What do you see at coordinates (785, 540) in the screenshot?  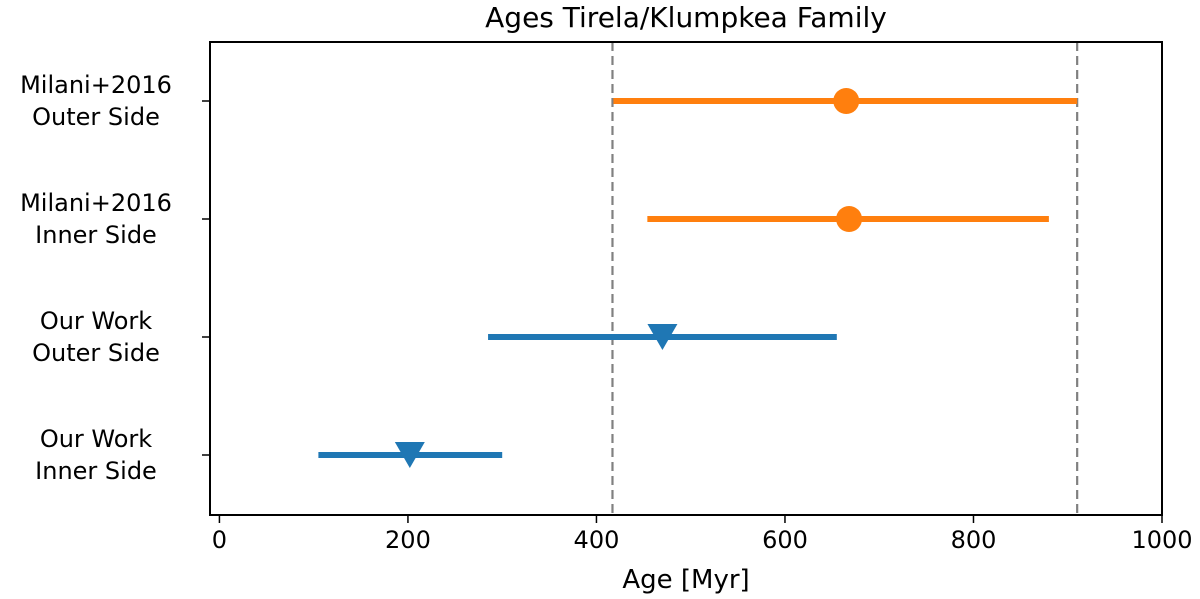 I see `x-tick-label: 600` at bounding box center [785, 540].